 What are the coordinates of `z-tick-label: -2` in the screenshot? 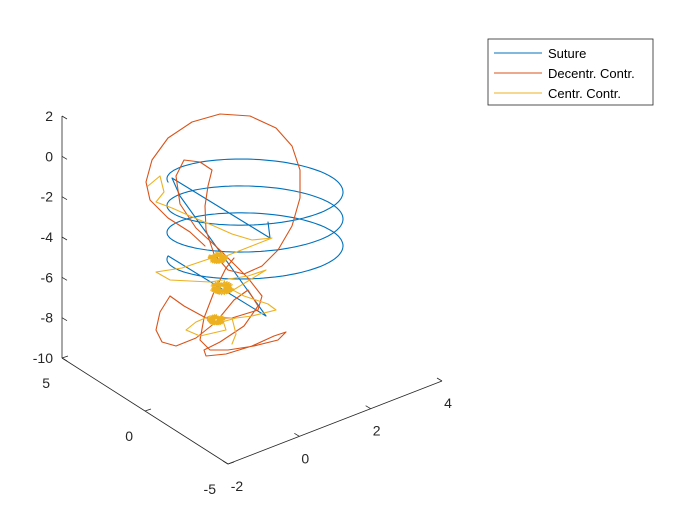 It's located at (47, 197).